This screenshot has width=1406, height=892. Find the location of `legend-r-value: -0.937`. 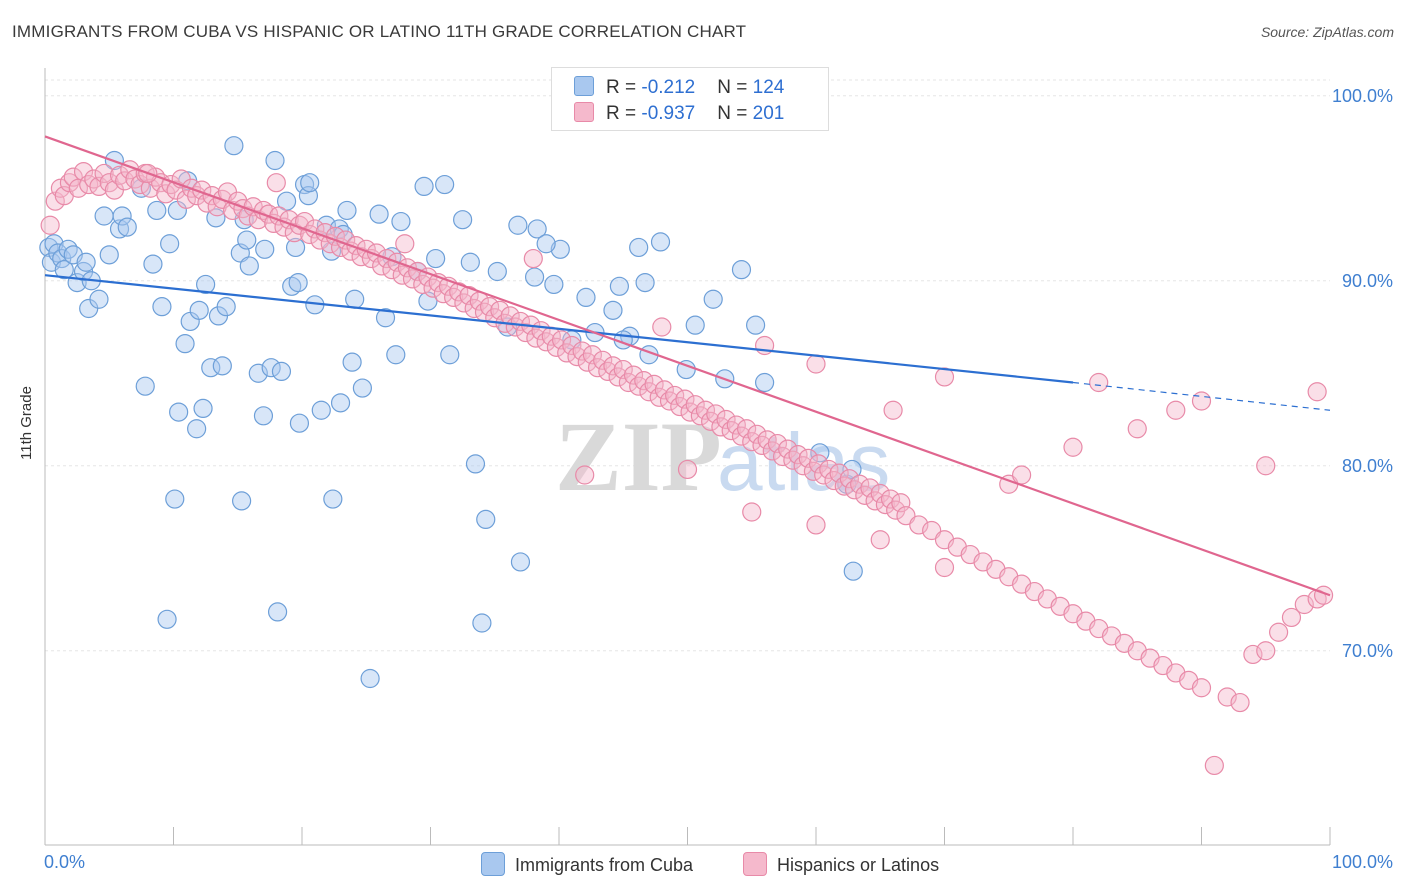

legend-r-value: -0.937 is located at coordinates (668, 113).